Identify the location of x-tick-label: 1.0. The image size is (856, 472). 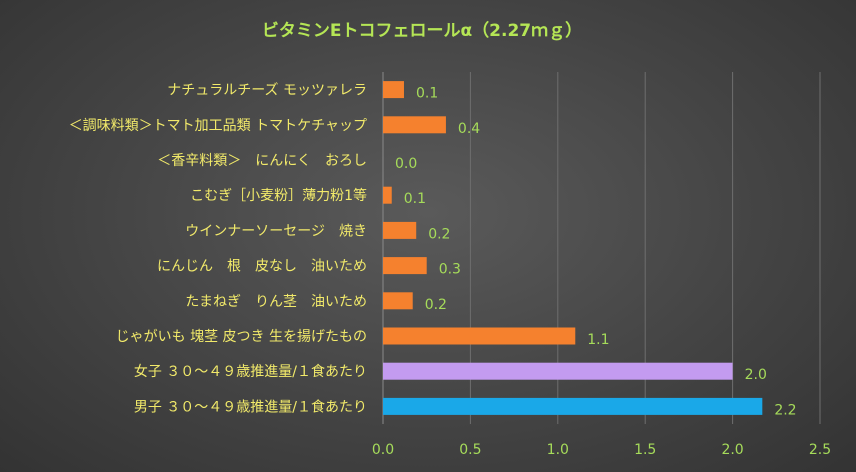
(558, 450).